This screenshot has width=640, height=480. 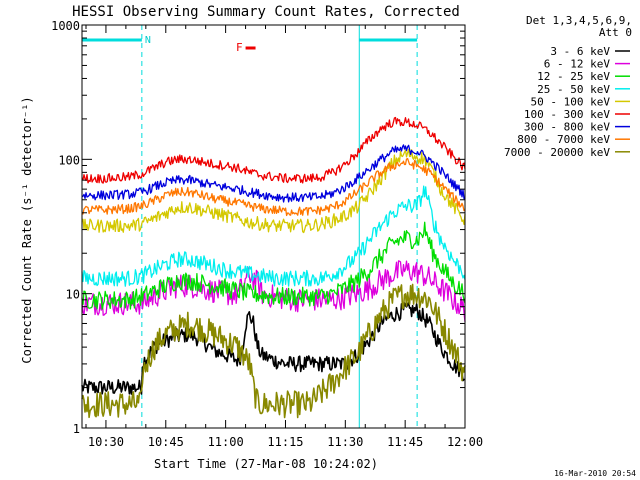 I want to click on legend-entry-label: 300 - 800 keV, so click(x=567, y=127).